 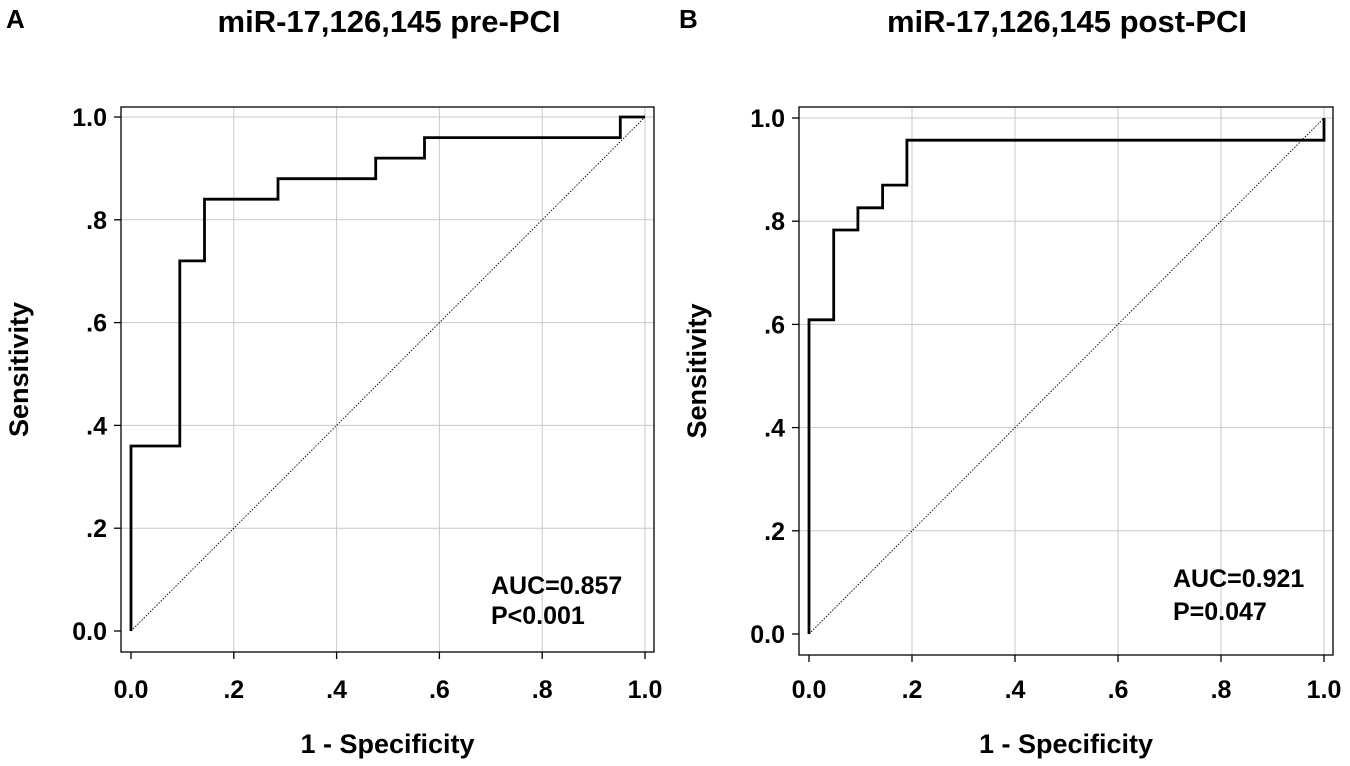 What do you see at coordinates (538, 616) in the screenshot?
I see `p-value-annotation: P<0.001` at bounding box center [538, 616].